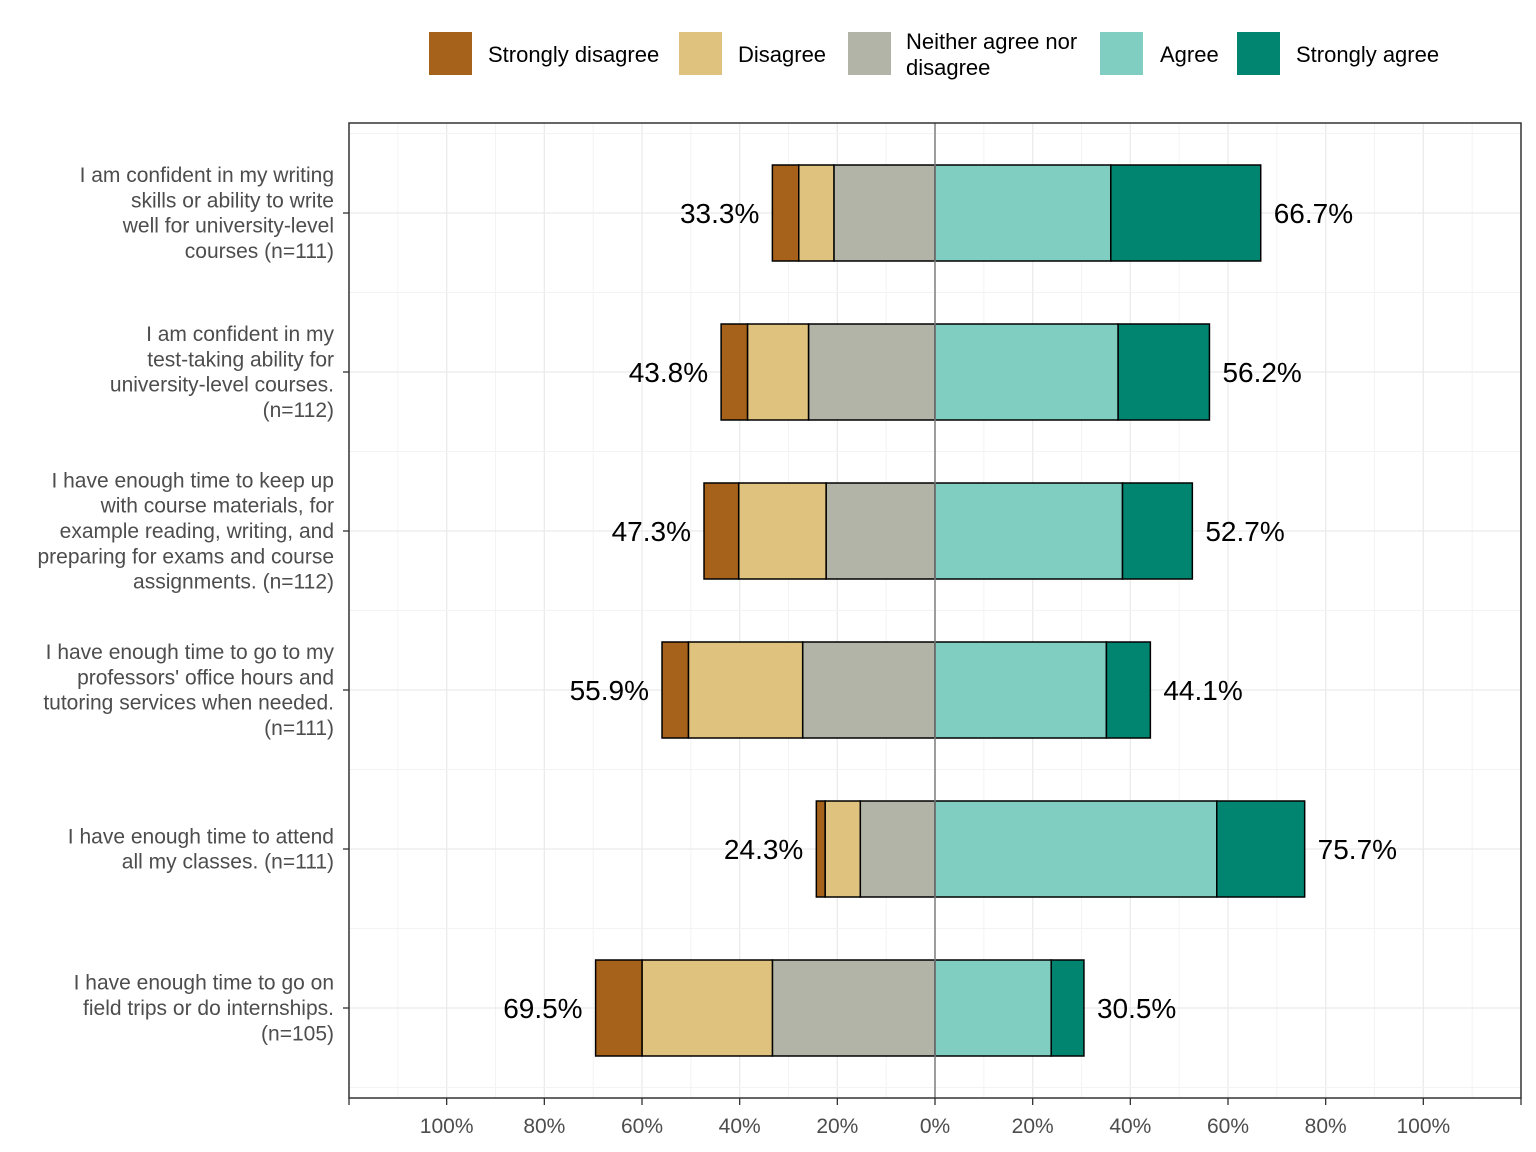  What do you see at coordinates (651, 531) in the screenshot?
I see `total-negative-label: 47.3%` at bounding box center [651, 531].